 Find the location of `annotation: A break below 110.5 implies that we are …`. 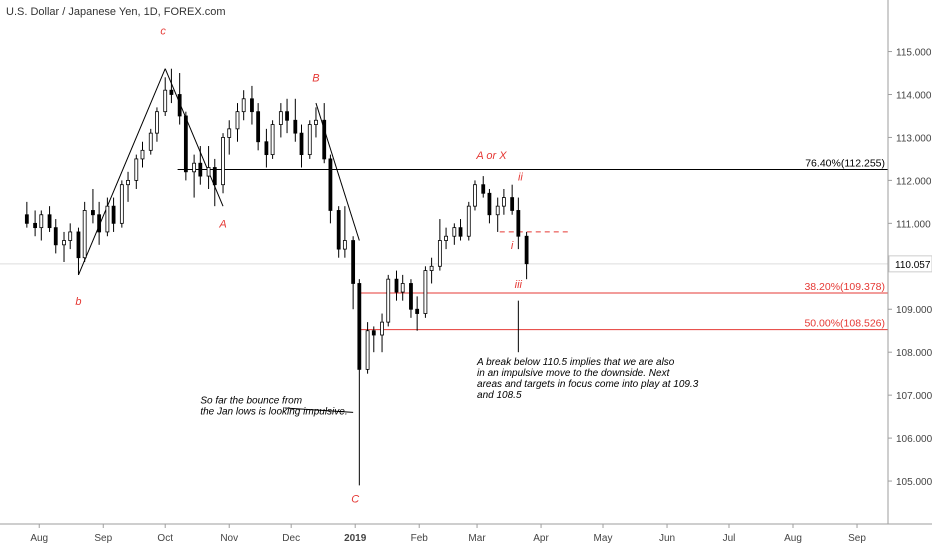

annotation: A break below 110.5 implies that we are … is located at coordinates (587, 350).